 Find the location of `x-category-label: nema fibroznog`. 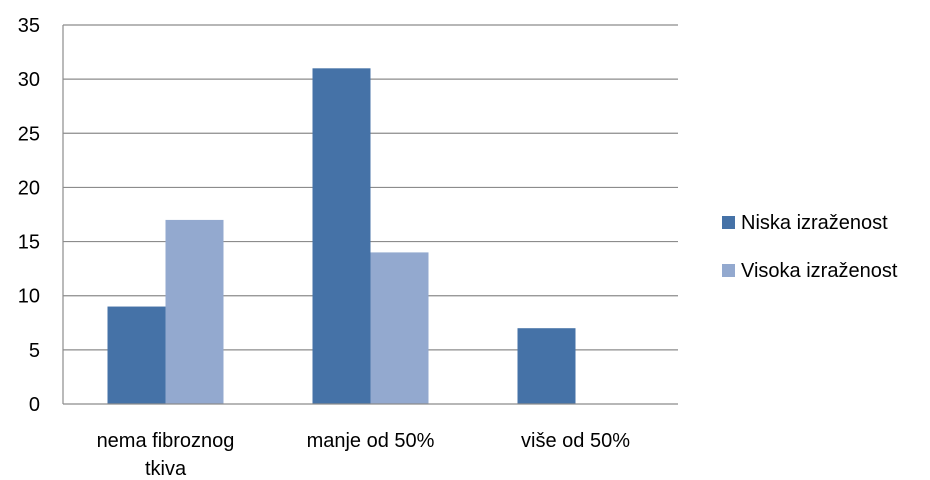

x-category-label: nema fibroznog is located at coordinates (166, 441).